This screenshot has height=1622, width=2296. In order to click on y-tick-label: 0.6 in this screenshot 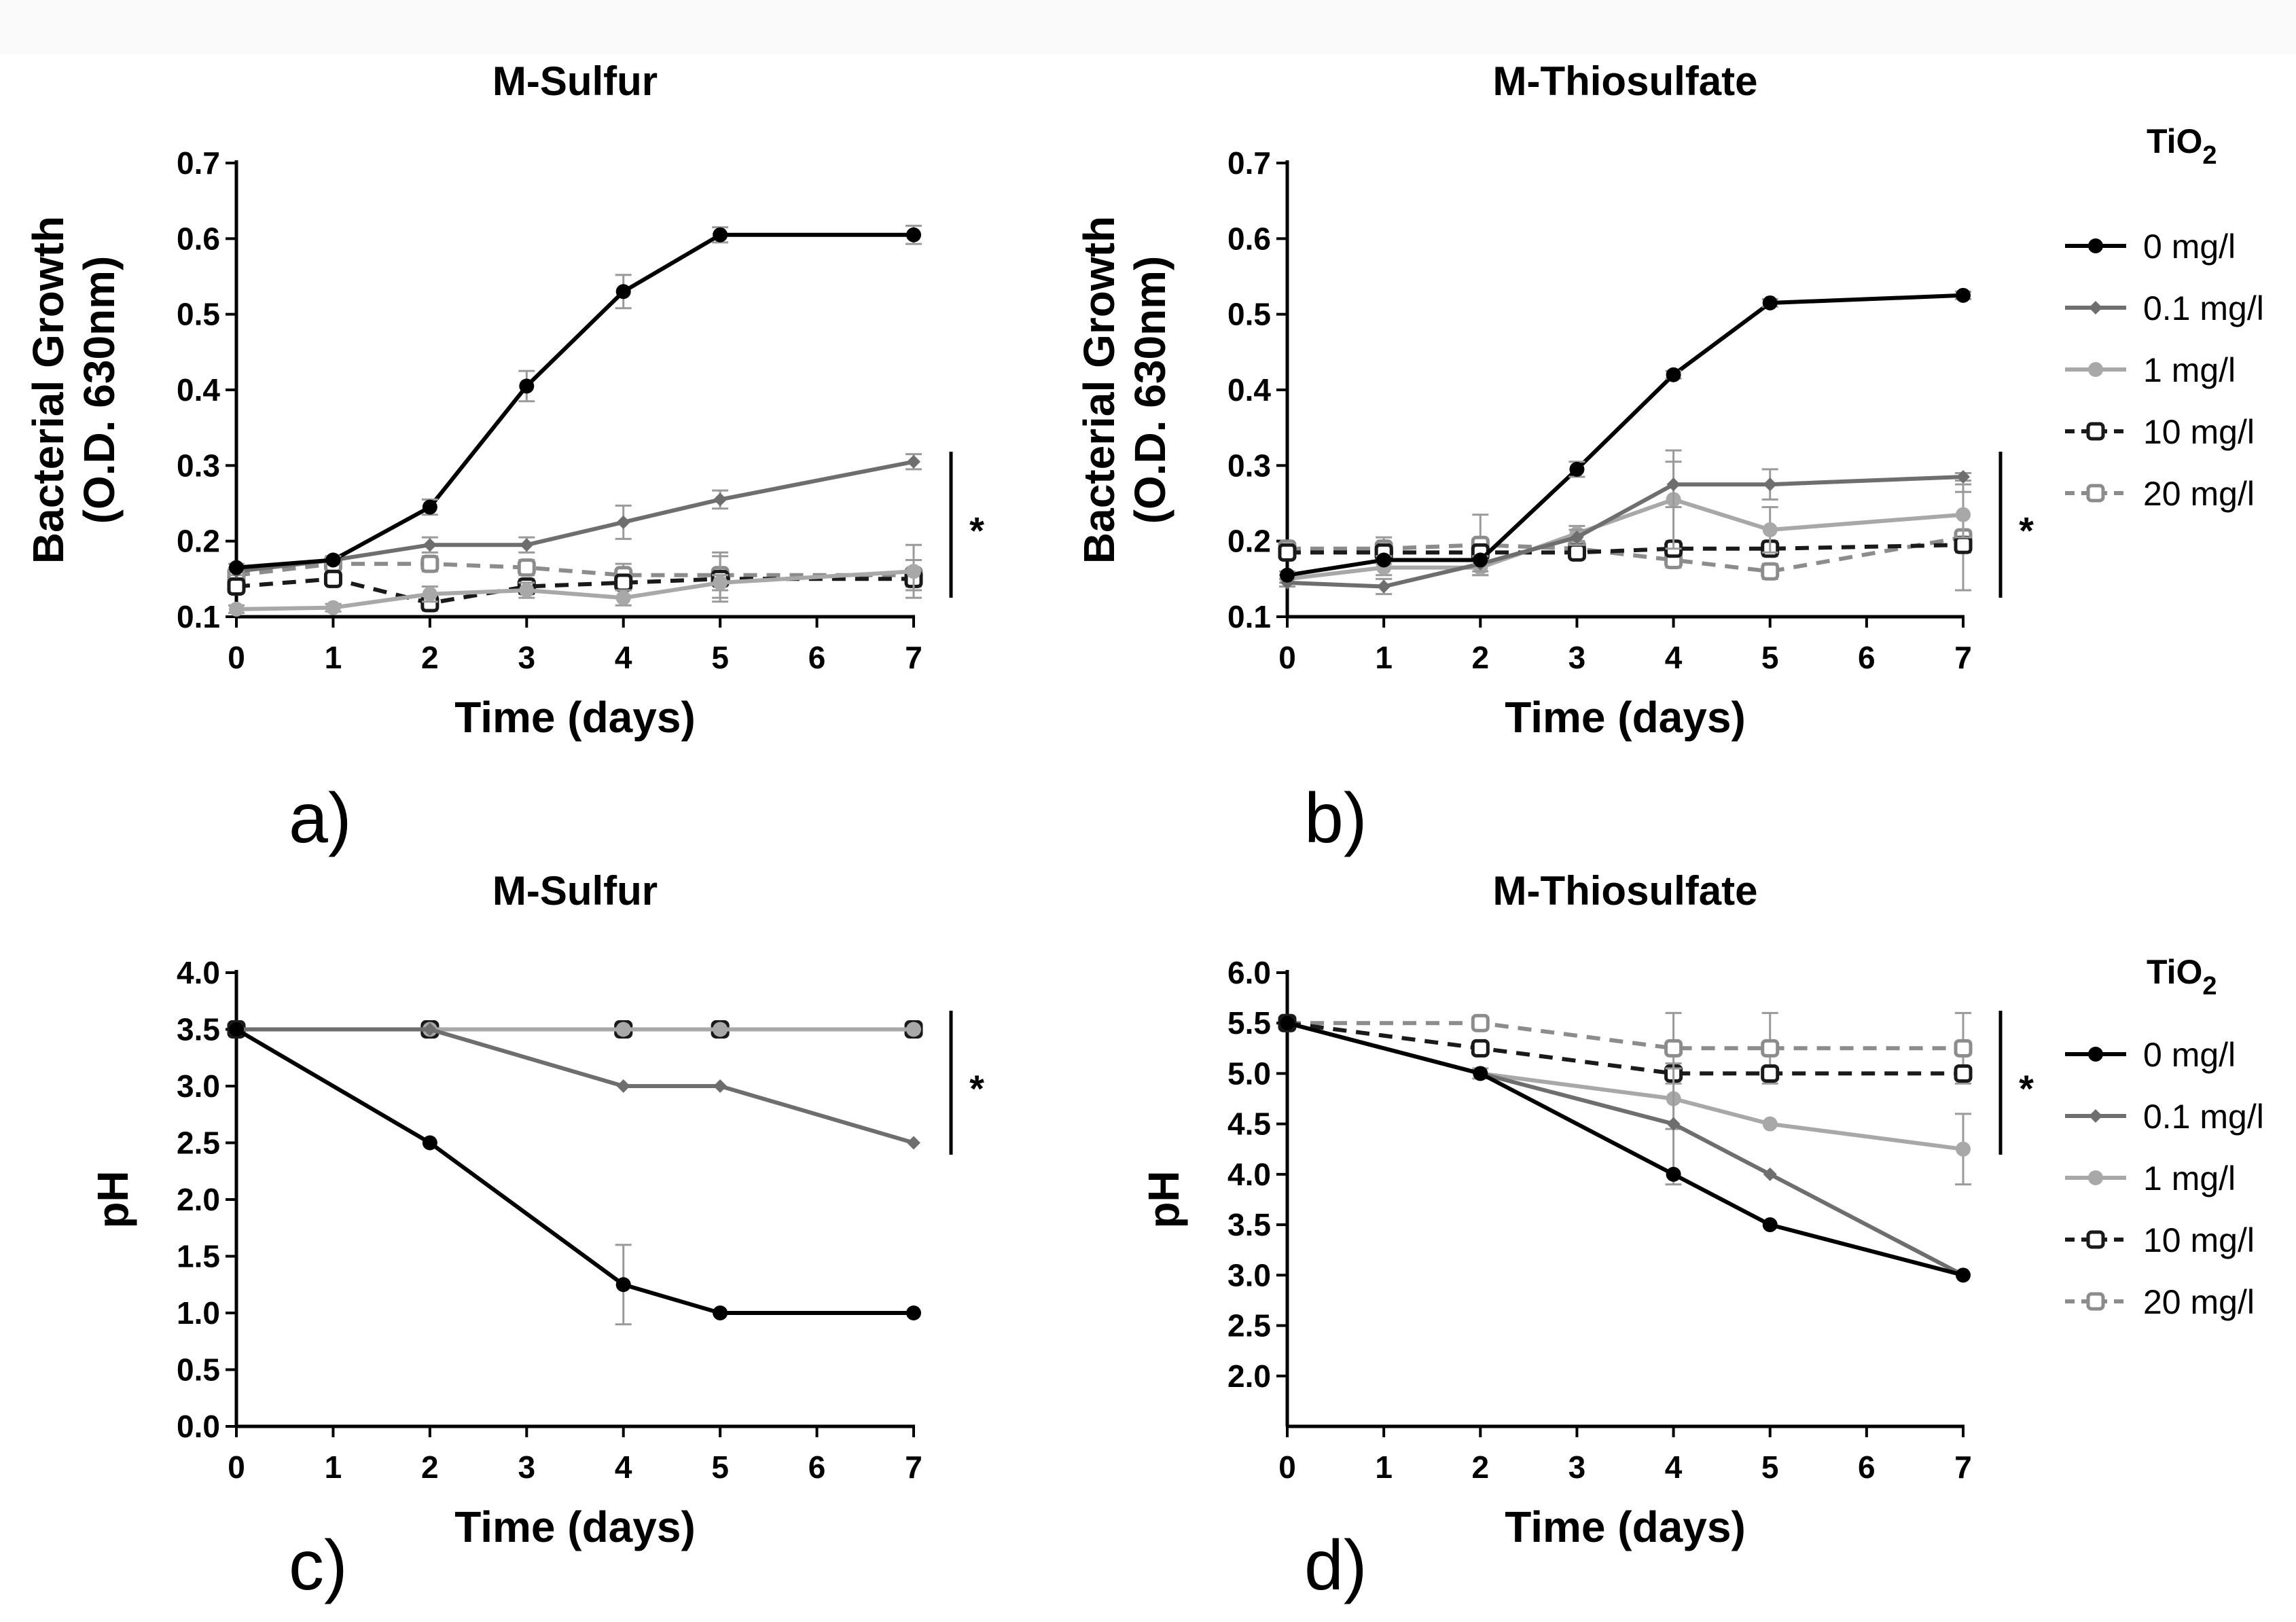, I will do `click(198, 238)`.